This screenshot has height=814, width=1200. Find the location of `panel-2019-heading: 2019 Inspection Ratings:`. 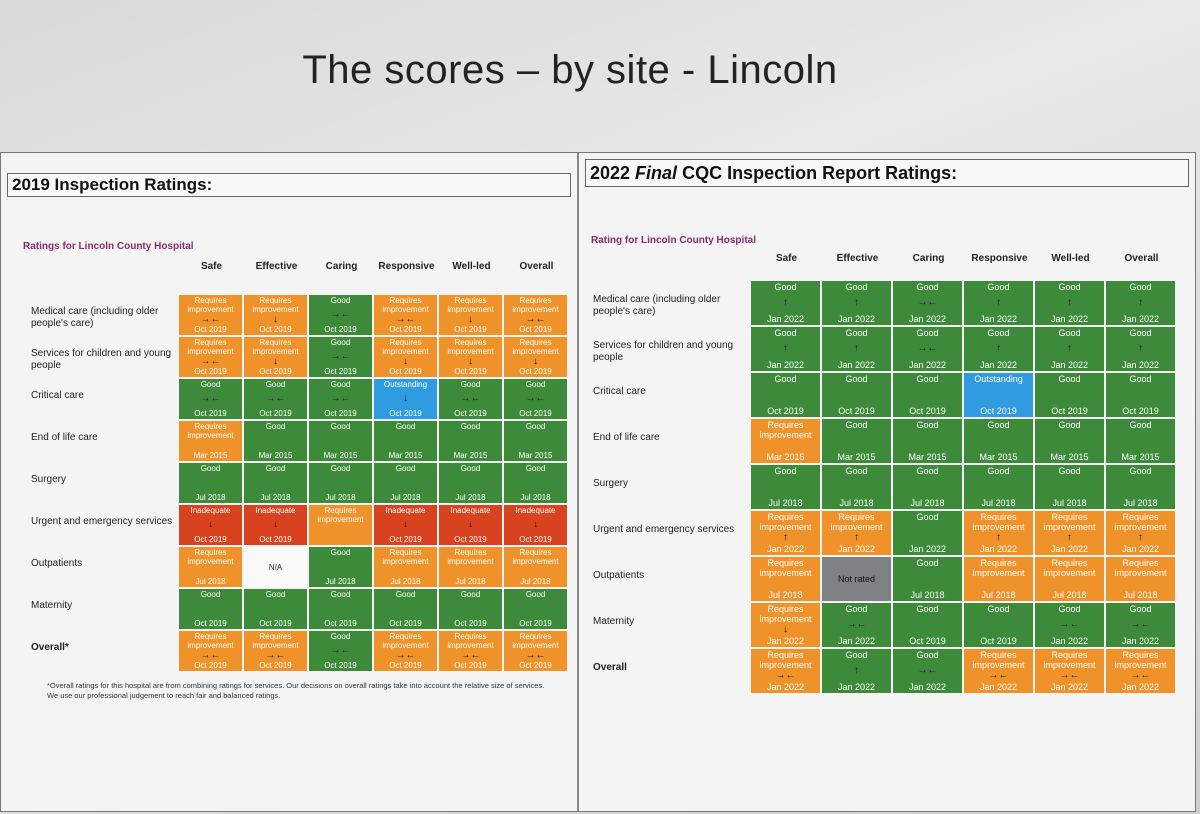

panel-2019-heading: 2019 Inspection Ratings: is located at coordinates (289, 185).